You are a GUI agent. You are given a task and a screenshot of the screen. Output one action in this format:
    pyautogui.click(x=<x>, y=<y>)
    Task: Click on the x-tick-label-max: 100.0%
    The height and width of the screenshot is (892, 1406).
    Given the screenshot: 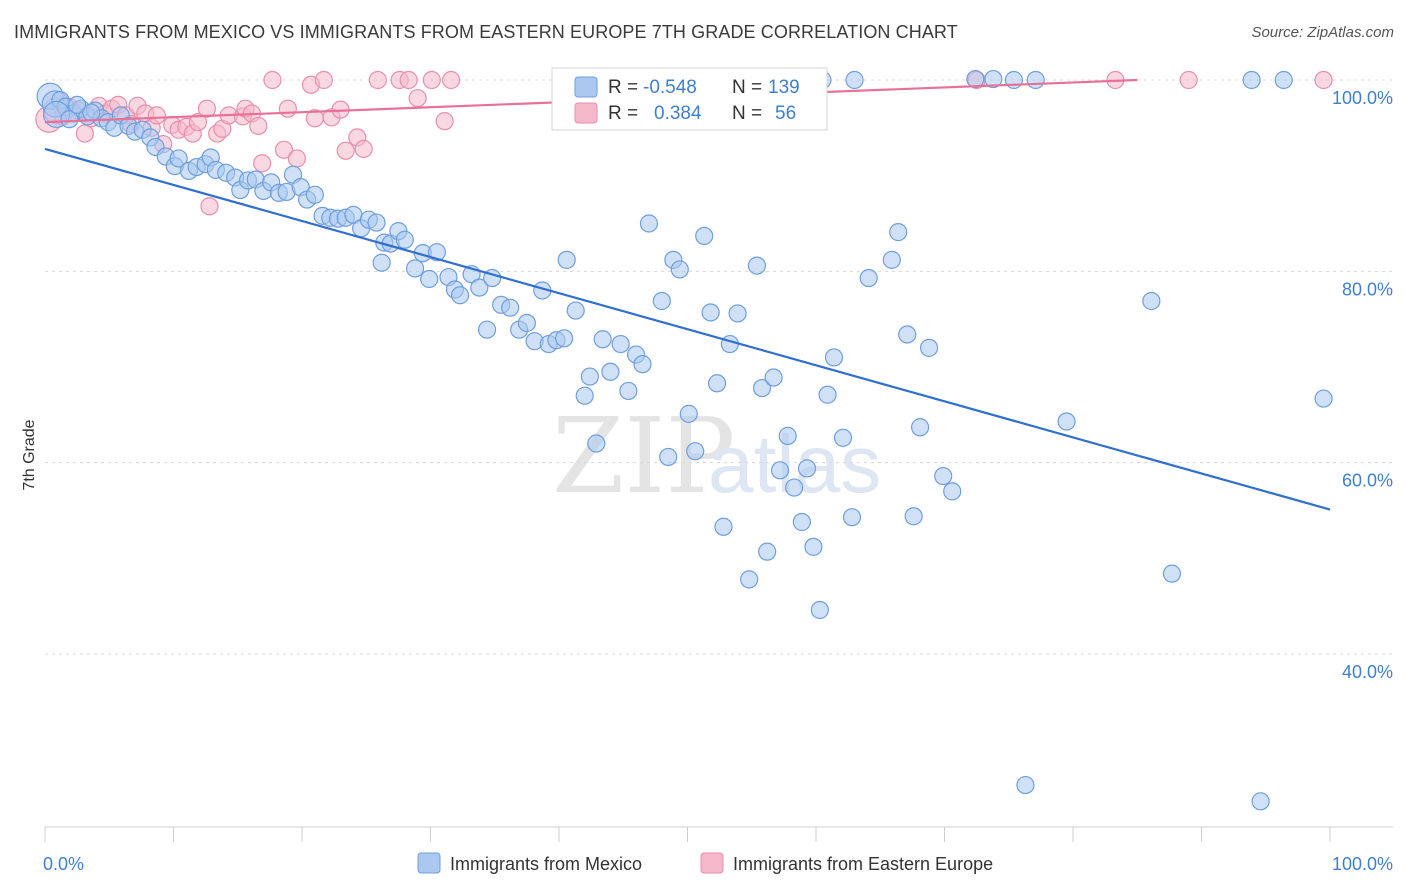 What is the action you would take?
    pyautogui.click(x=1362, y=864)
    